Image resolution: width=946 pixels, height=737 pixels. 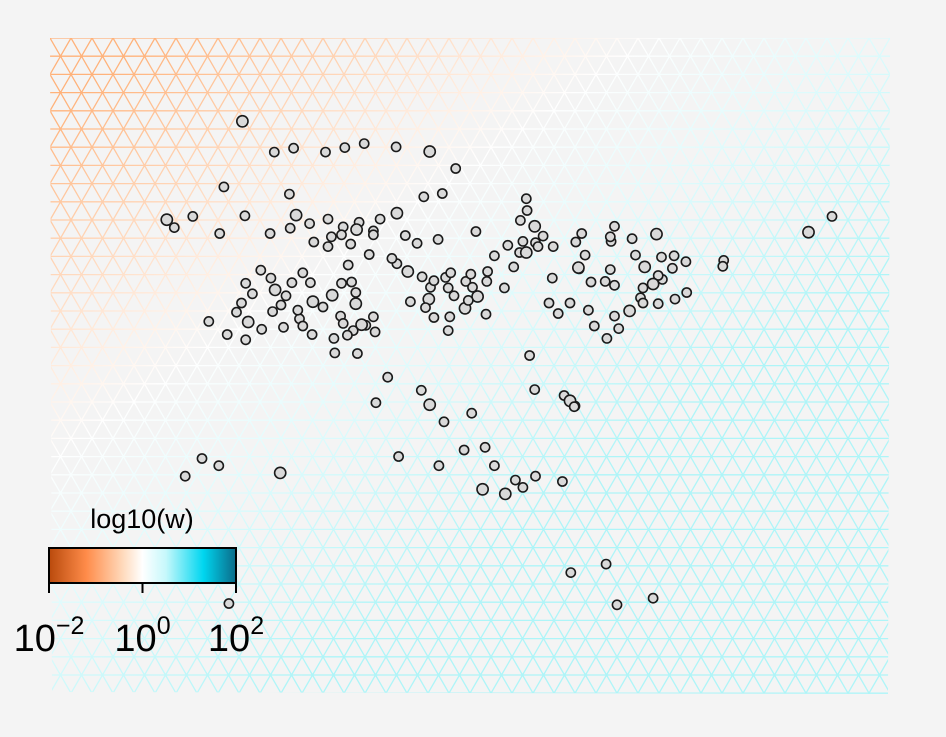 I want to click on legend-tick-label: 10², so click(x=236, y=636).